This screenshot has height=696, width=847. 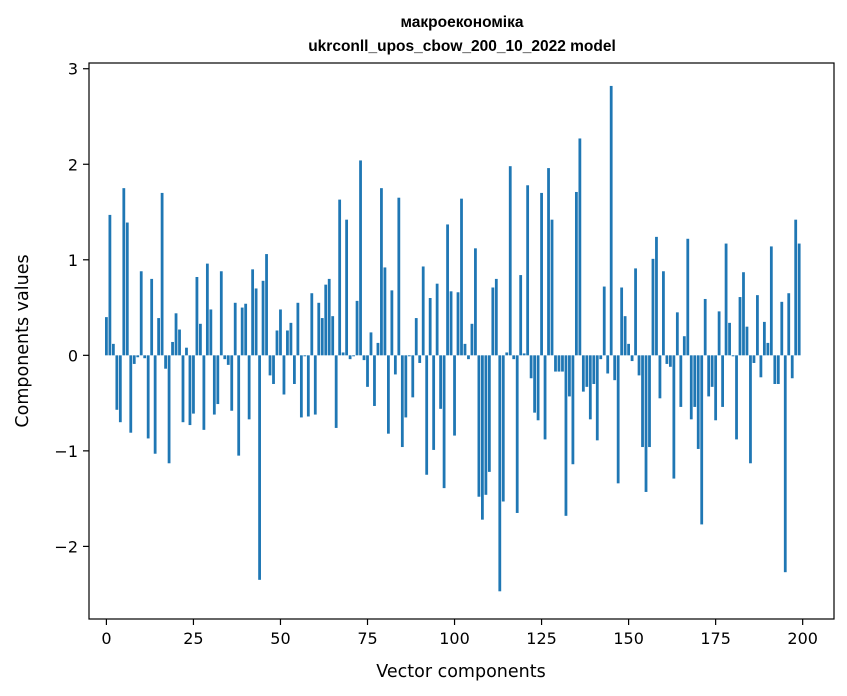 What do you see at coordinates (454, 638) in the screenshot?
I see `x-tick-label: 100` at bounding box center [454, 638].